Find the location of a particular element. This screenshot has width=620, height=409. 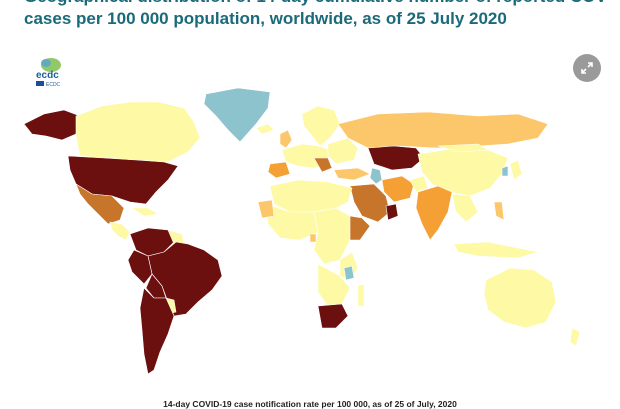

region-philippines is located at coordinates (499, 211).